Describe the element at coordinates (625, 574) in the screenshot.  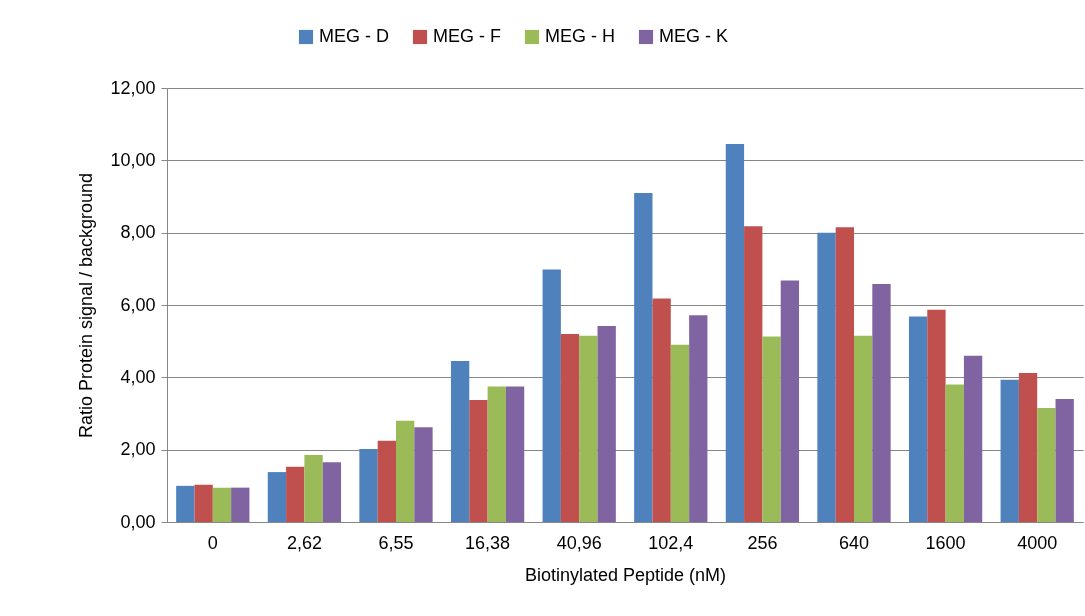
I see `x-axis-title: Biotinylated Peptide (nM)` at that location.